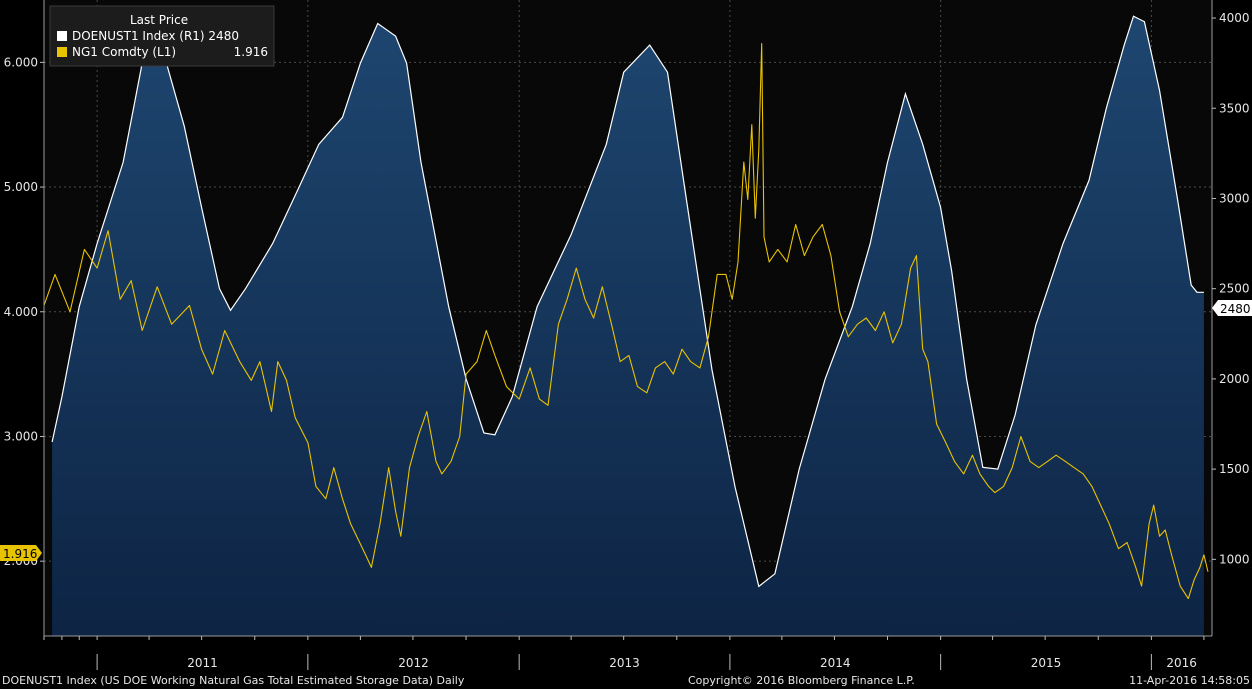  Describe the element at coordinates (1234, 108) in the screenshot. I see `right-tick-label: 3500` at that location.